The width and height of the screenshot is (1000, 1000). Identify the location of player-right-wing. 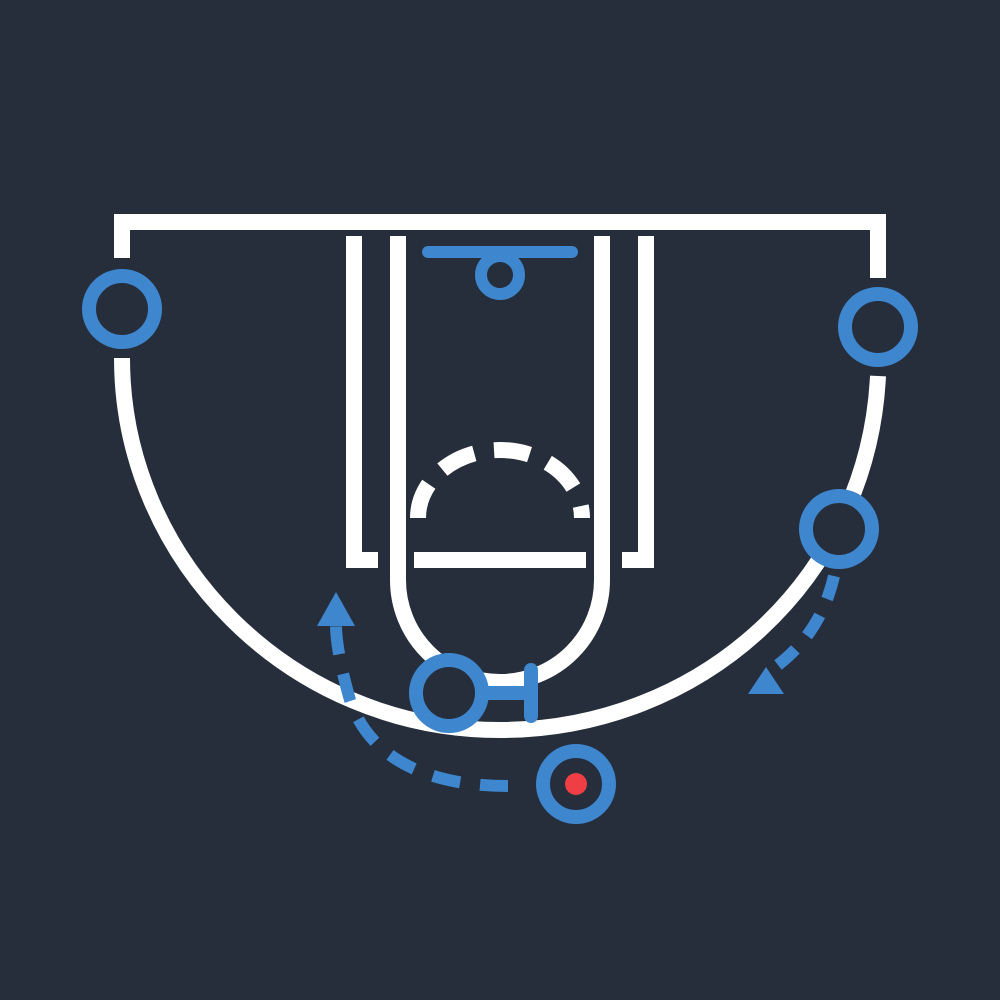
(839, 529).